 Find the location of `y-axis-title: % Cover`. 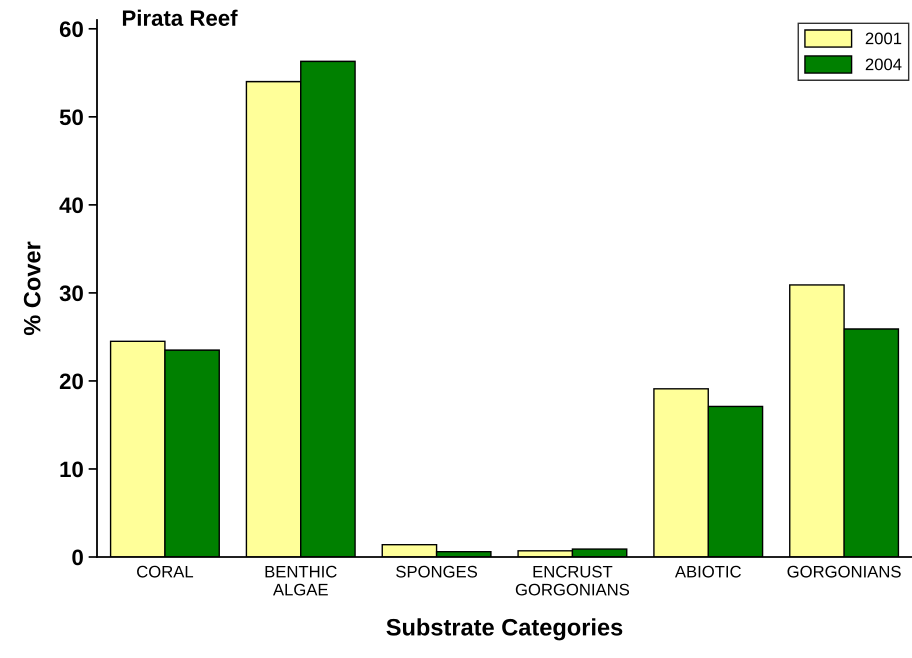

y-axis-title: % Cover is located at coordinates (32, 289).